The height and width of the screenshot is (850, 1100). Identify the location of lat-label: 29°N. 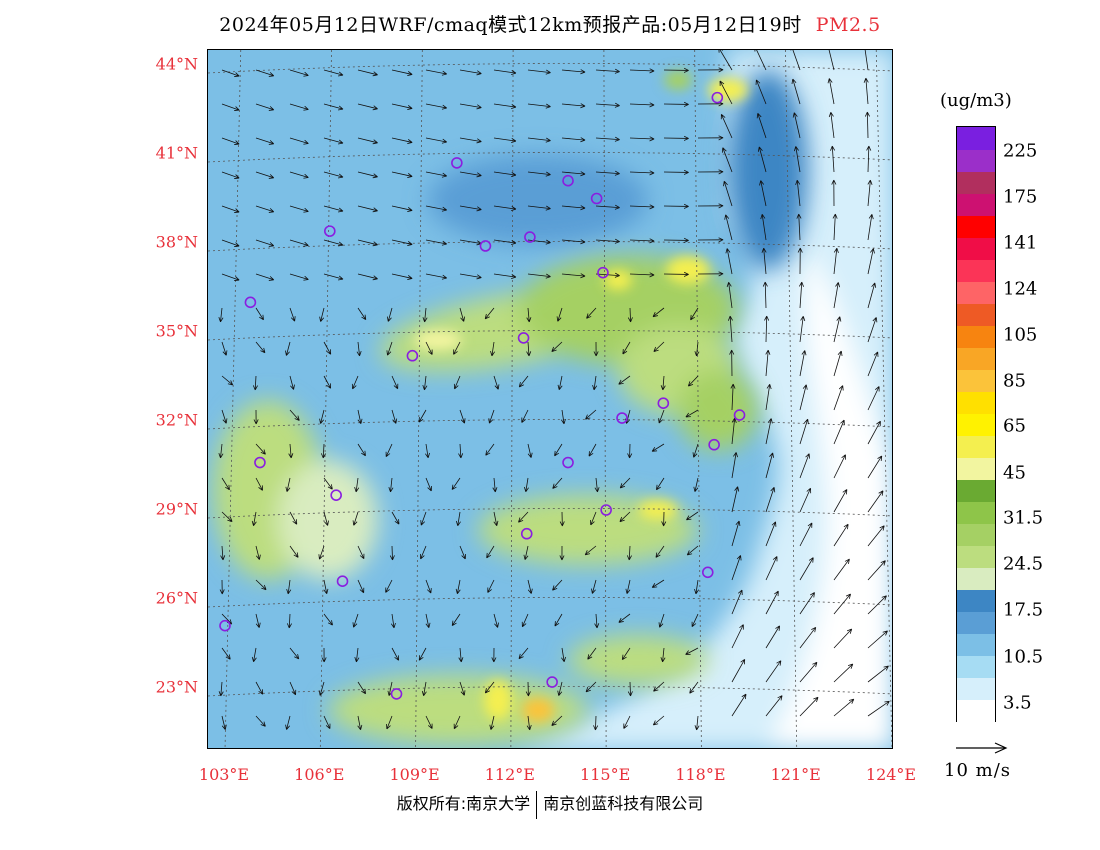
(176, 509).